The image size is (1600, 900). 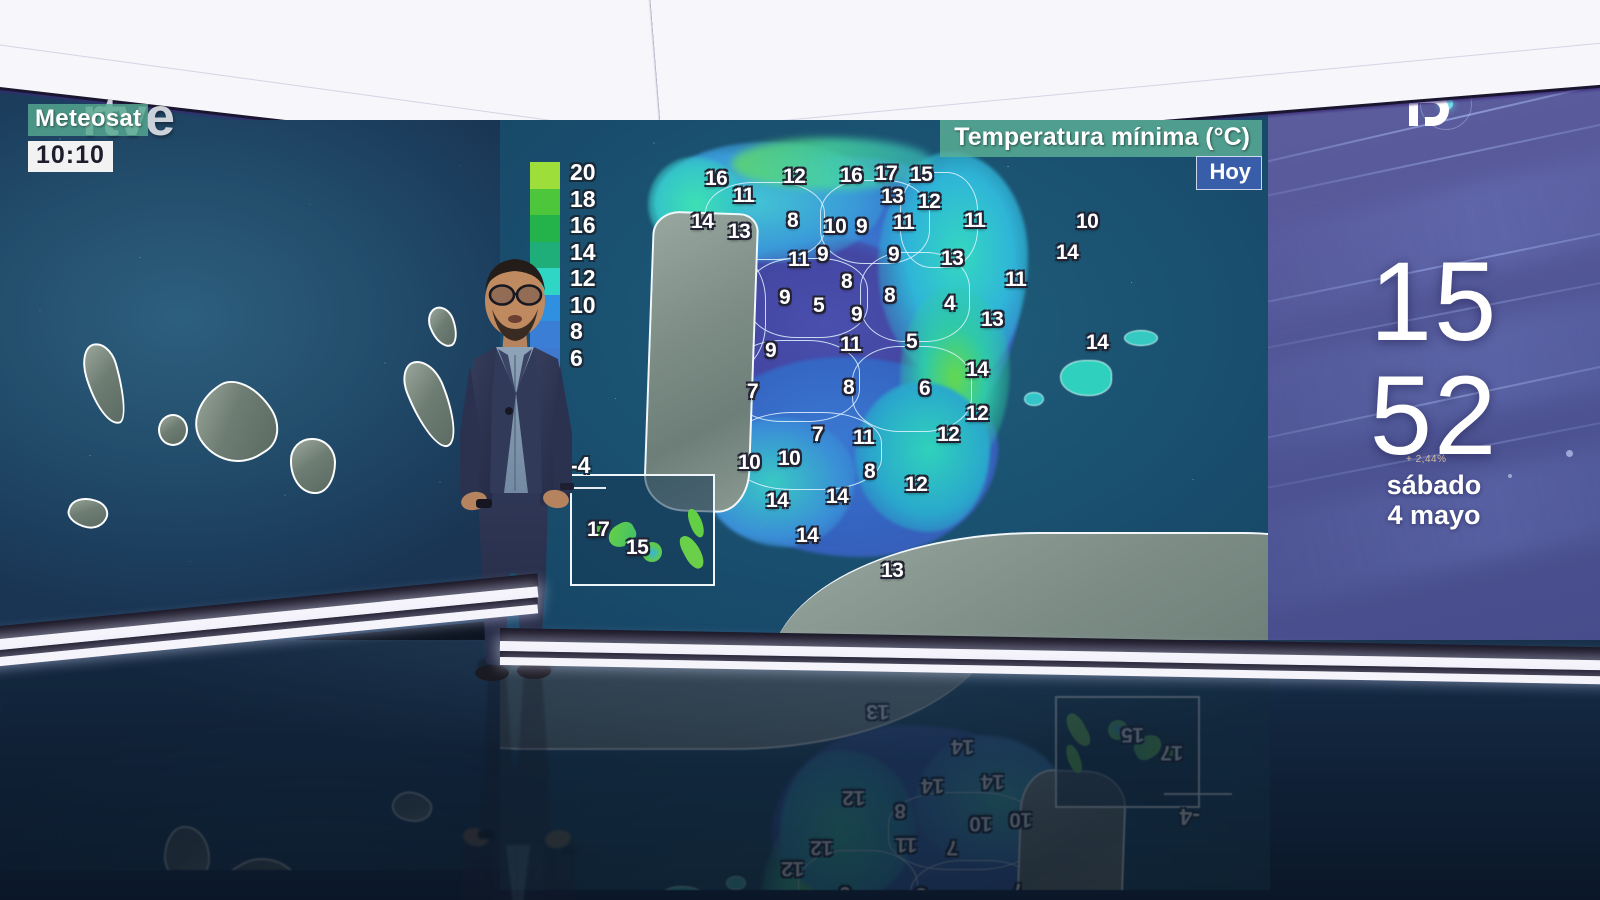 I want to click on island-menorca, so click(x=1141, y=338).